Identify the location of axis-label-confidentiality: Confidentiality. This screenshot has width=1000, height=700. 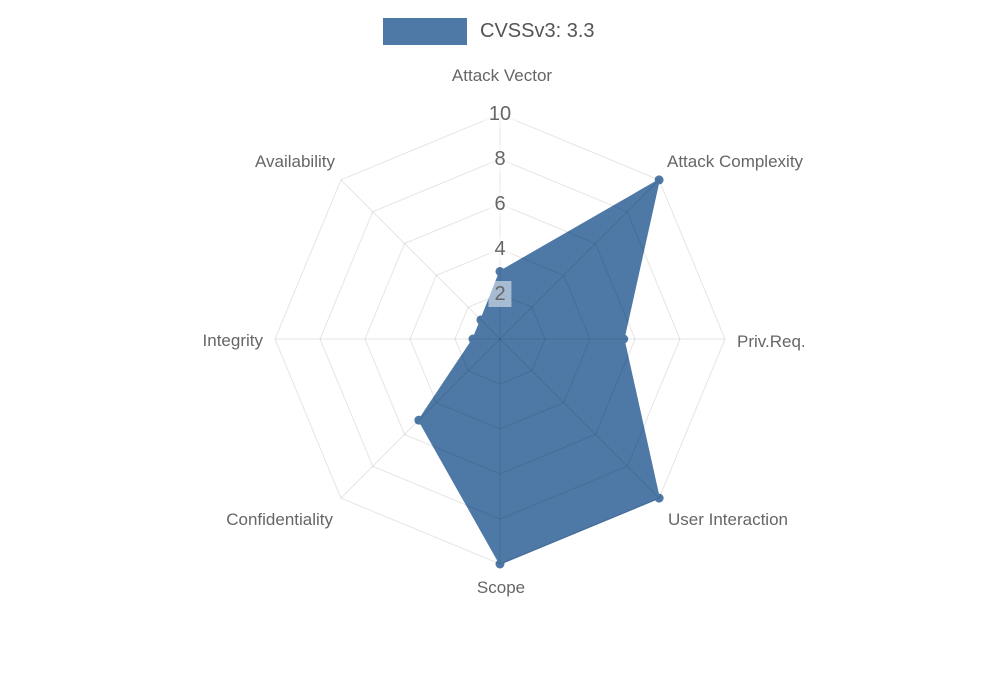
(279, 519).